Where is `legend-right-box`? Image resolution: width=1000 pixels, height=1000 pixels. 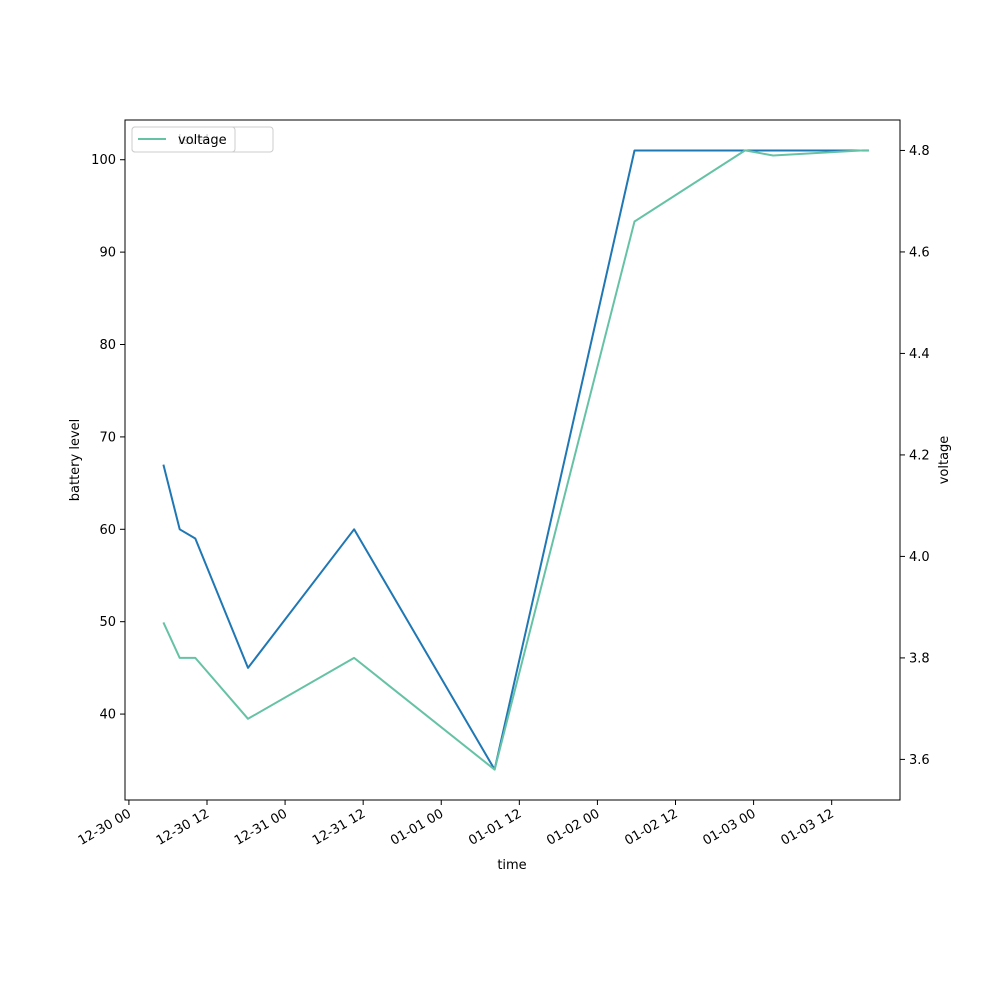
legend-right-box is located at coordinates (183, 139).